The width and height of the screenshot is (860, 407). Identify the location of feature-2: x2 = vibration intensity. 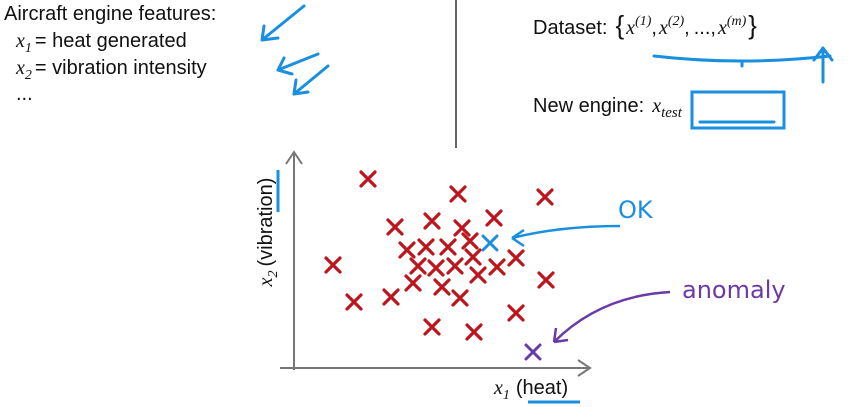
(111, 70).